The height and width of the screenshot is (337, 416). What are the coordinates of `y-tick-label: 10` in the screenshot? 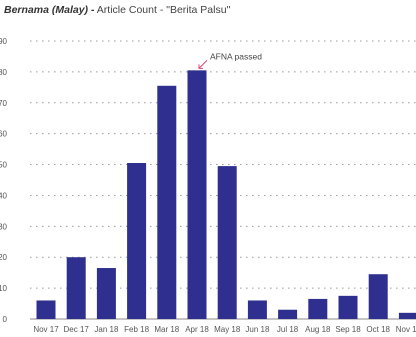 It's located at (4, 288).